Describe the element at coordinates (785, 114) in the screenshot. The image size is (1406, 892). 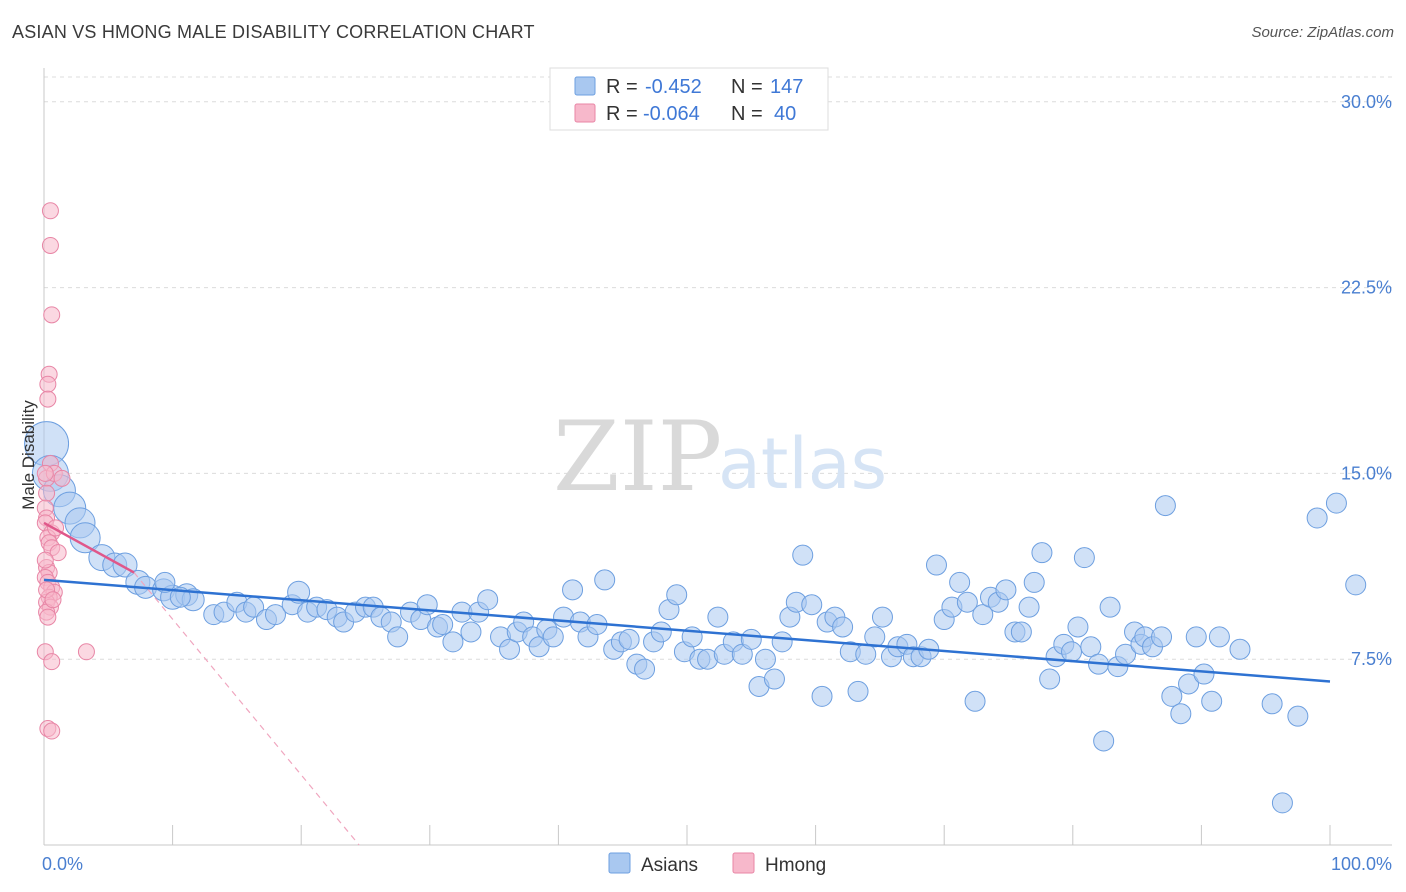
I see `legend-n-value-hmong: 40` at that location.